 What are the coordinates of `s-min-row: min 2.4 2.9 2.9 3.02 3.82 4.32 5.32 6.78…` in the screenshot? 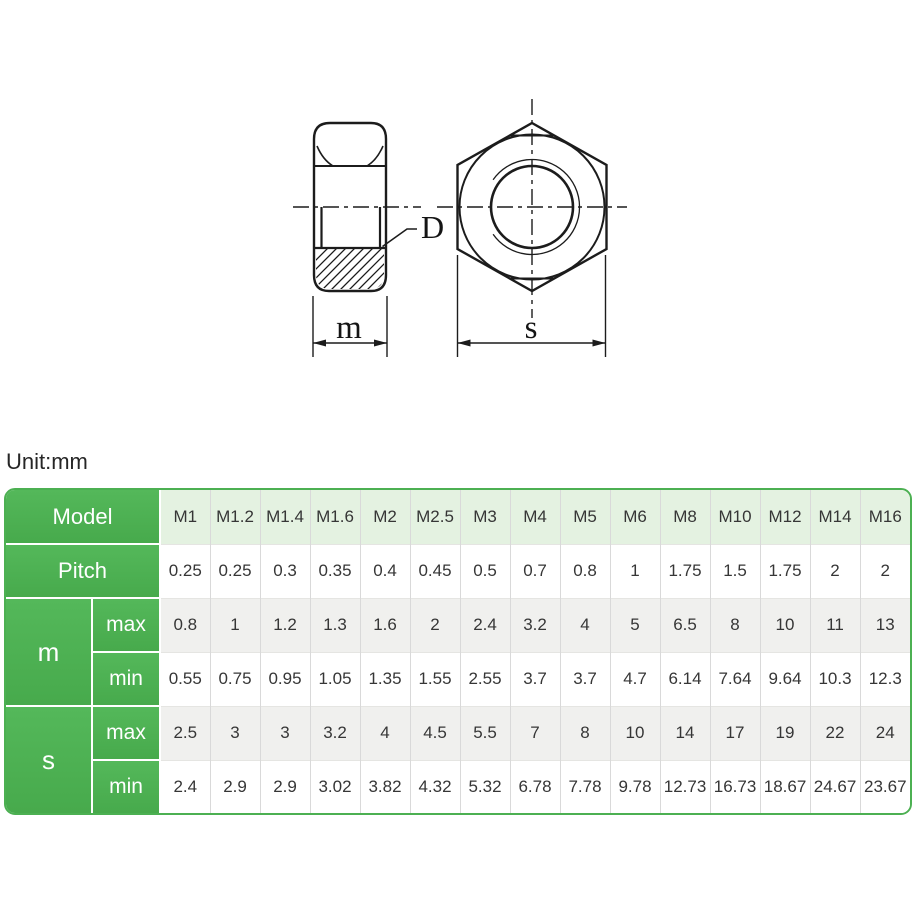 It's located at (458, 786).